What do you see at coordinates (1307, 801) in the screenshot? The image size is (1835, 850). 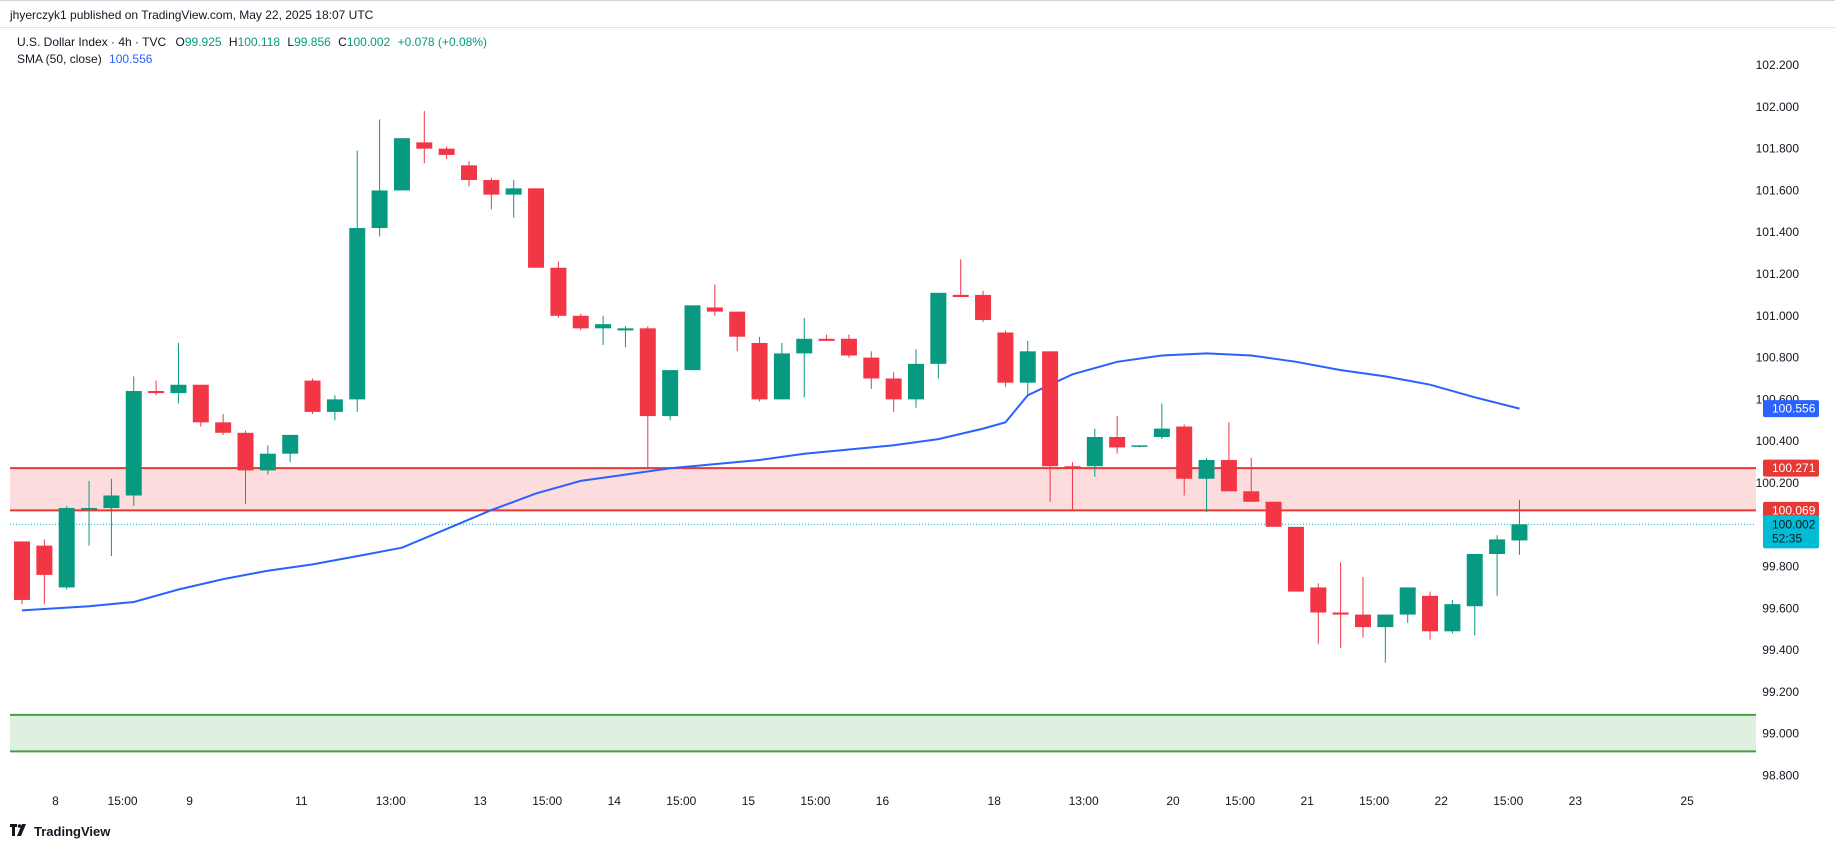 I see `time-tick-label: 21` at bounding box center [1307, 801].